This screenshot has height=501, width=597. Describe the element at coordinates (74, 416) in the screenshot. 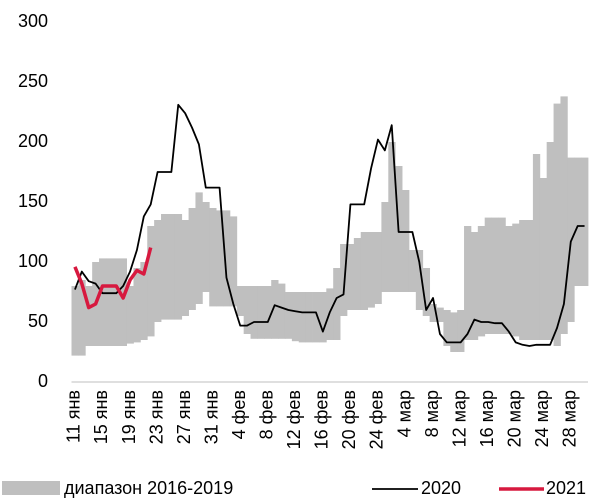

I see `x-tick-label: 11 янв` at that location.